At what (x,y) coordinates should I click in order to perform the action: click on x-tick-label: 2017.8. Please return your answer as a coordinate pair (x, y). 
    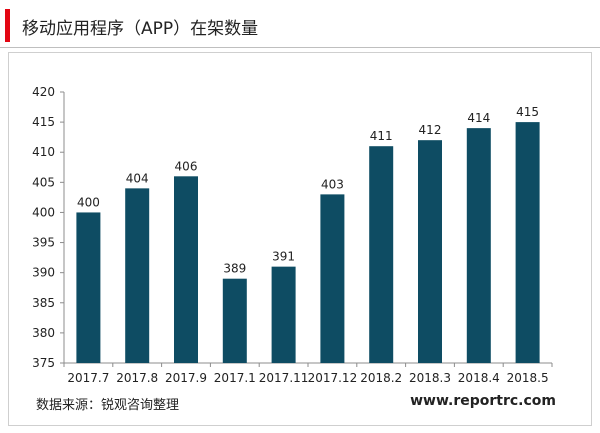
    Looking at the image, I should click on (137, 378).